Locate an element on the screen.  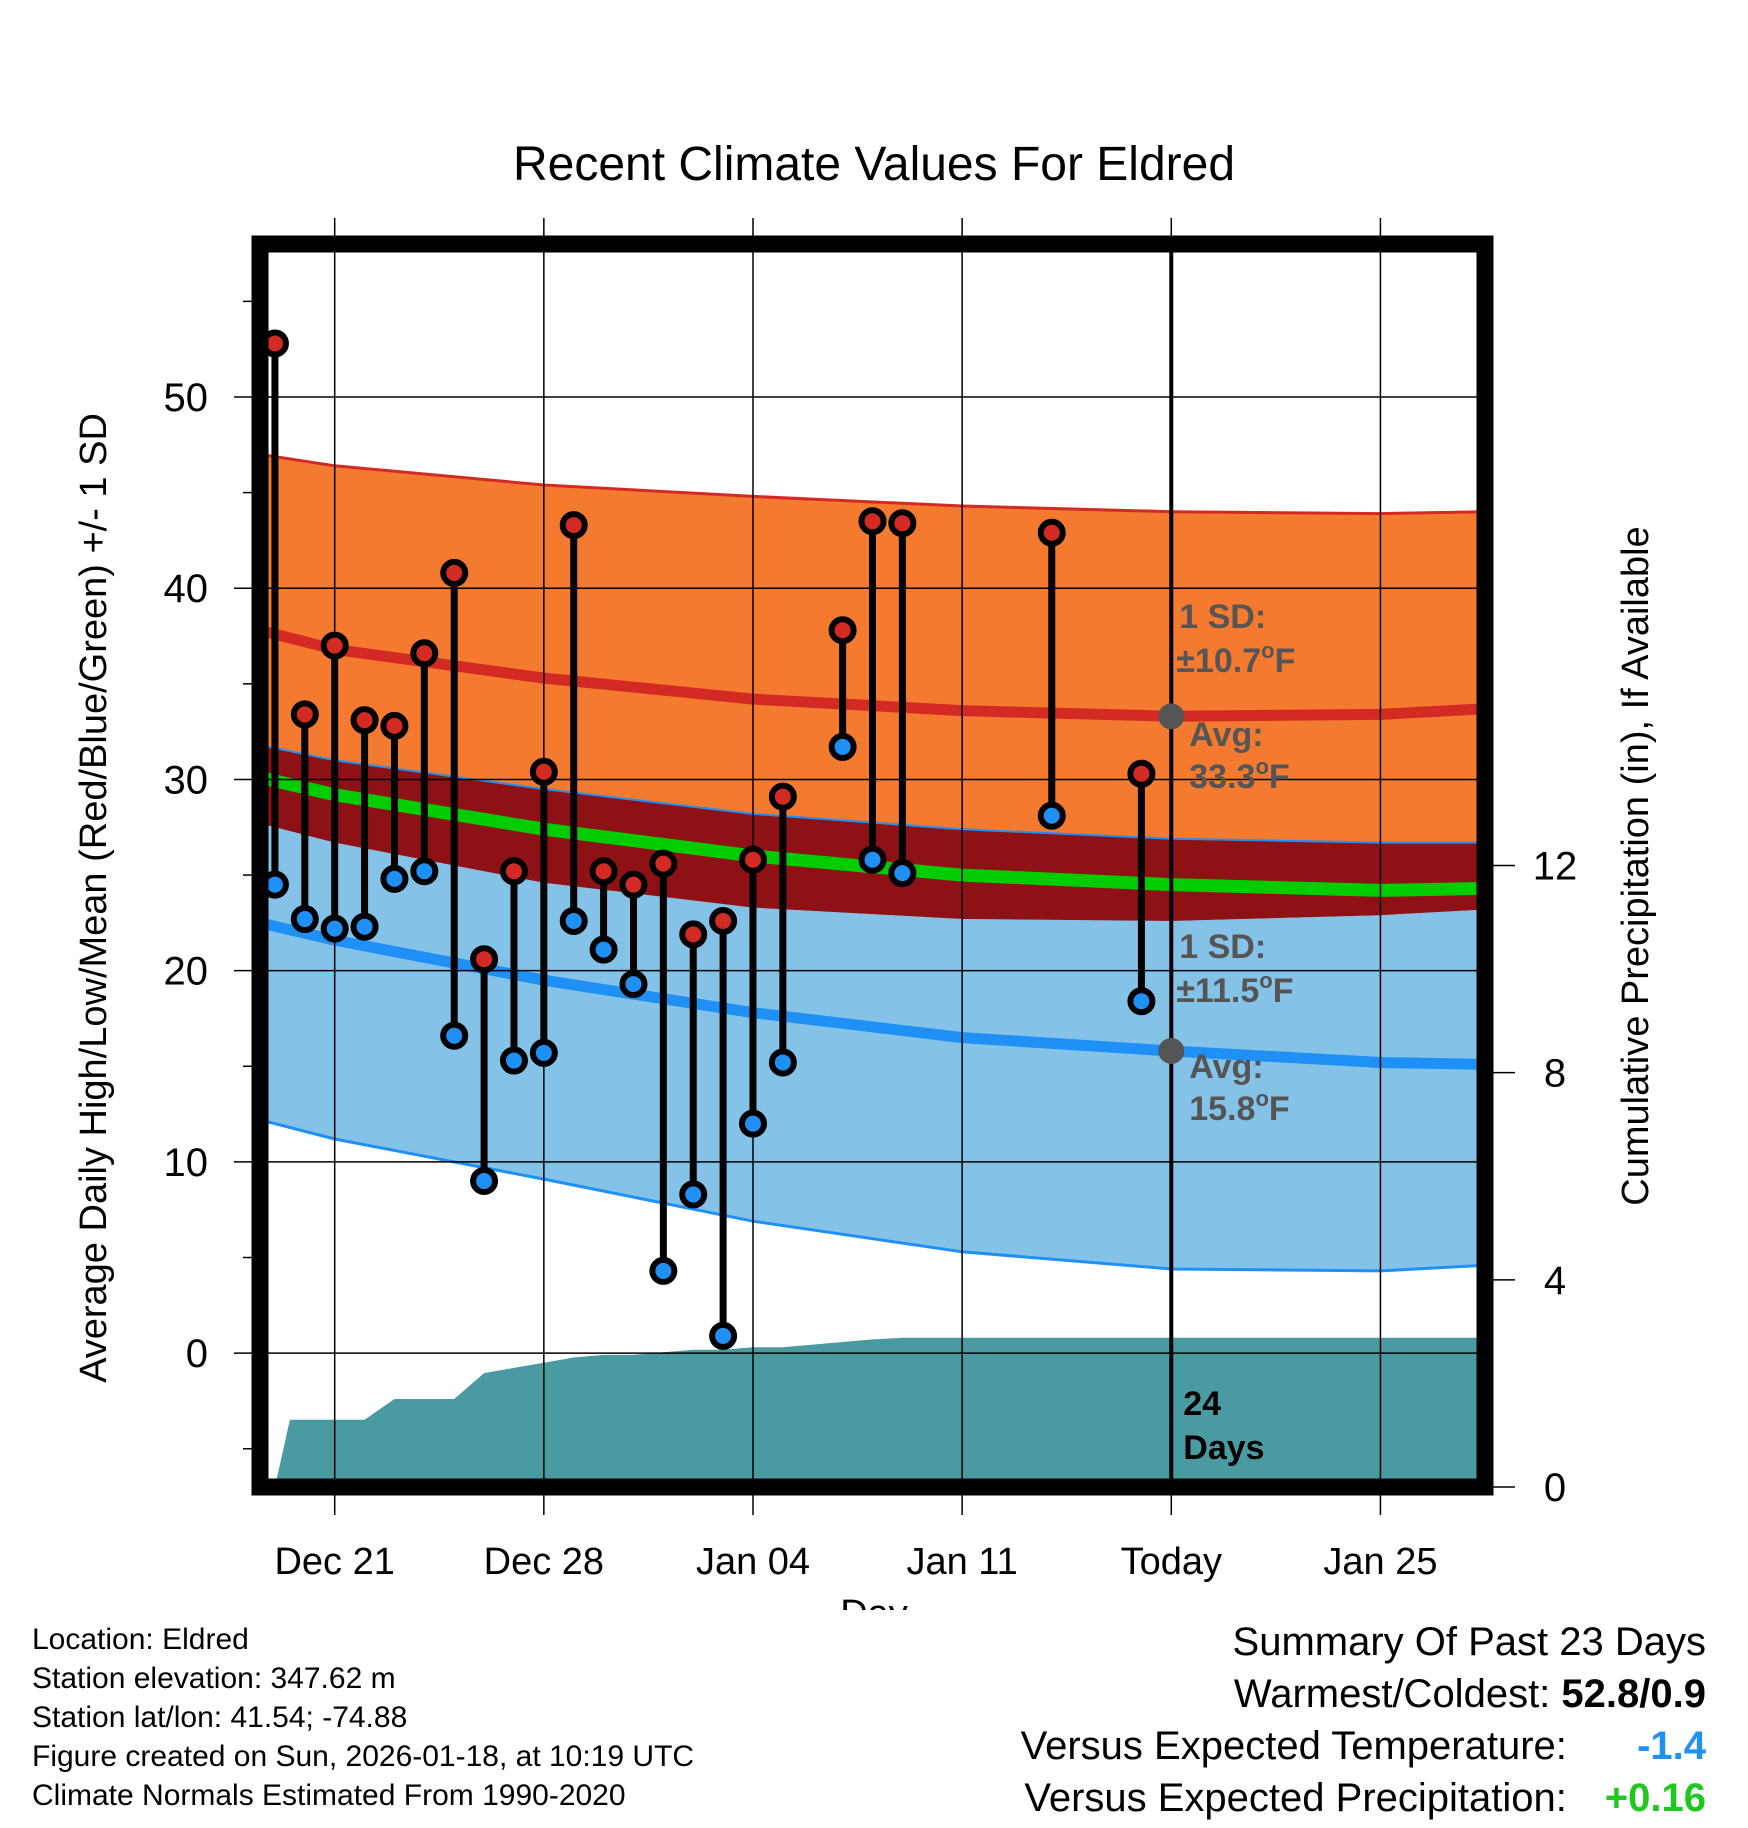
high-plus-sd-line is located at coordinates (872, 484).